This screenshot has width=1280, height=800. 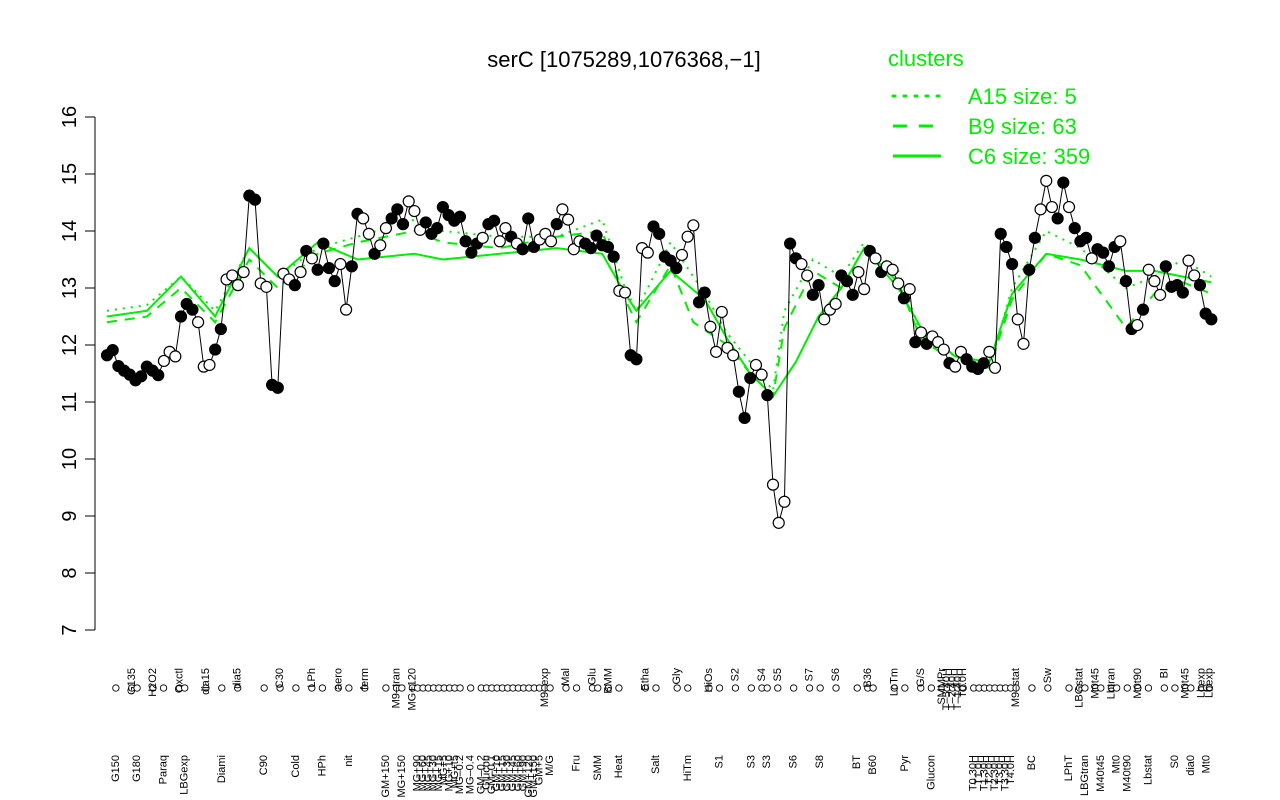 I want to click on x-tick-label: GM+120, so click(x=529, y=776).